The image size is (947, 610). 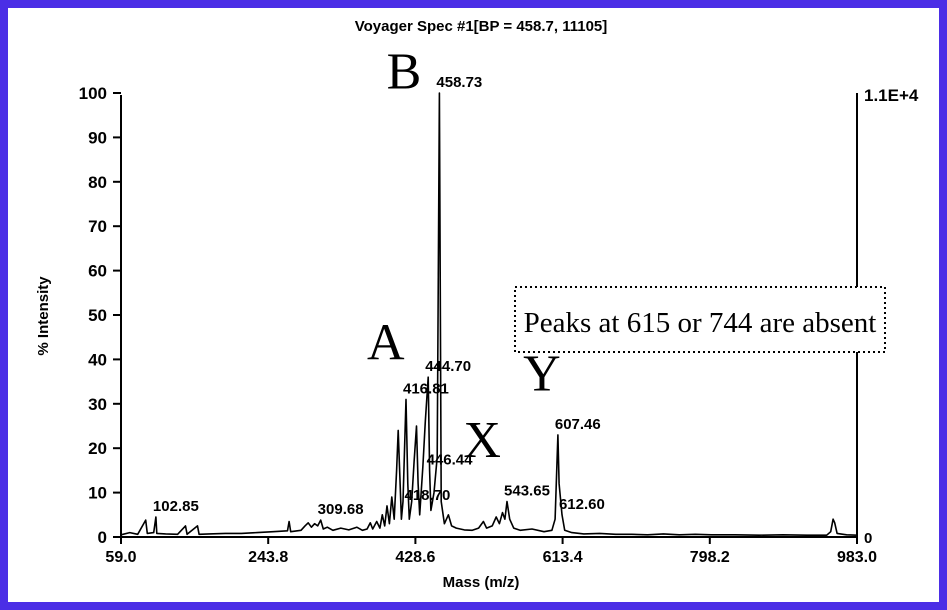 I want to click on x-tick-label: 59.0, so click(x=120, y=557).